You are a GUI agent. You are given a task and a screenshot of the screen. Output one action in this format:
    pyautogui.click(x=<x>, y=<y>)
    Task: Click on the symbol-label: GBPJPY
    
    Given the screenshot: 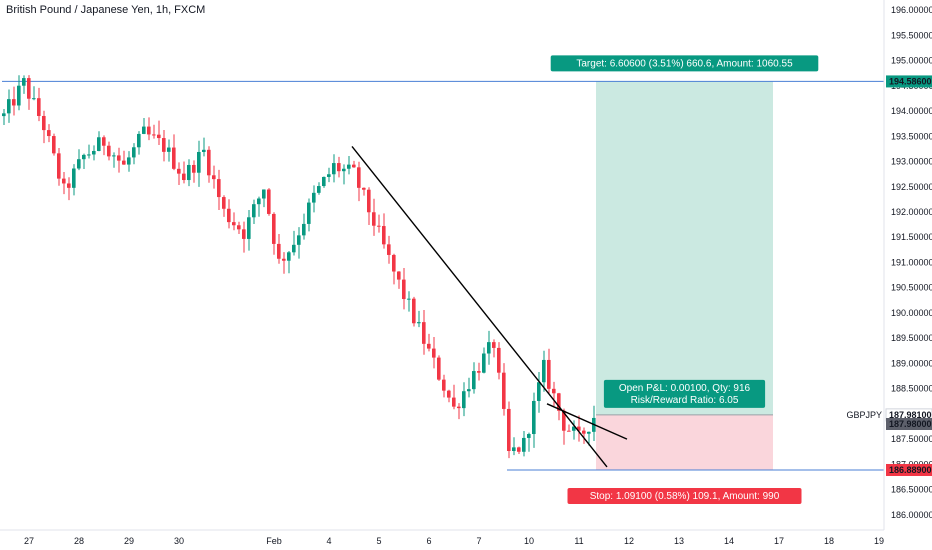 What is the action you would take?
    pyautogui.click(x=864, y=415)
    